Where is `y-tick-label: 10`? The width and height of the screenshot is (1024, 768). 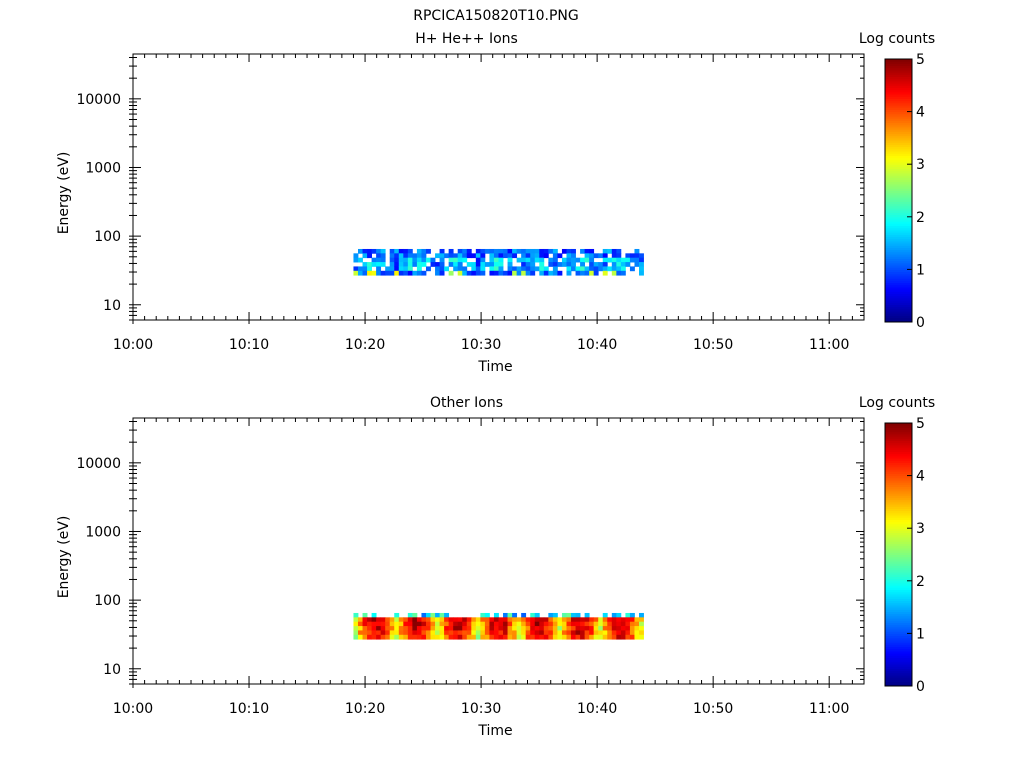 y-tick-label: 10 is located at coordinates (112, 670).